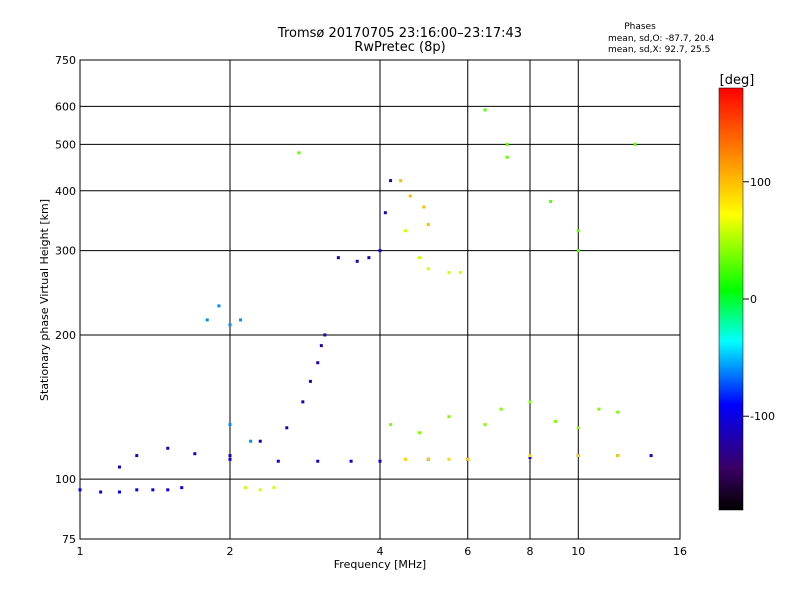 The height and width of the screenshot is (600, 800). What do you see at coordinates (467, 551) in the screenshot?
I see `x-tick-label: 6` at bounding box center [467, 551].